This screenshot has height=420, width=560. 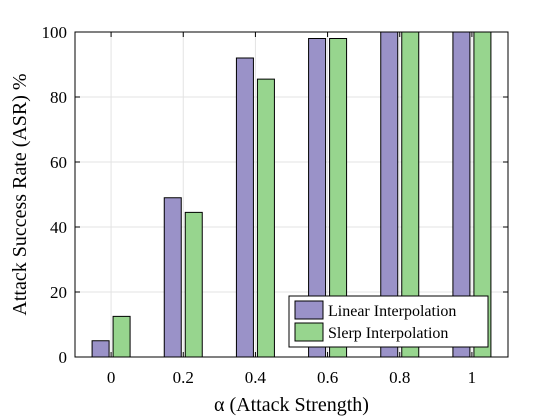 I want to click on y-tick-label: 60, so click(x=58, y=162).